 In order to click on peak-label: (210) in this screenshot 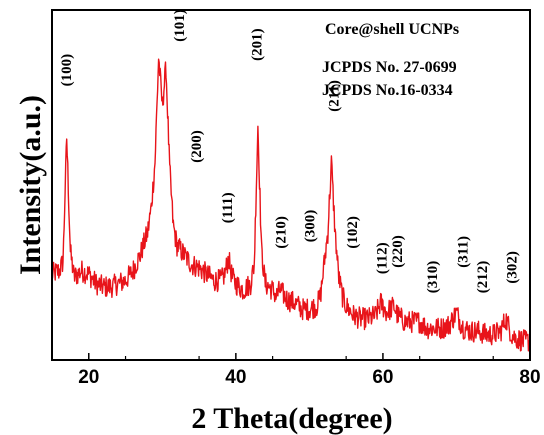, I will do `click(282, 232)`.